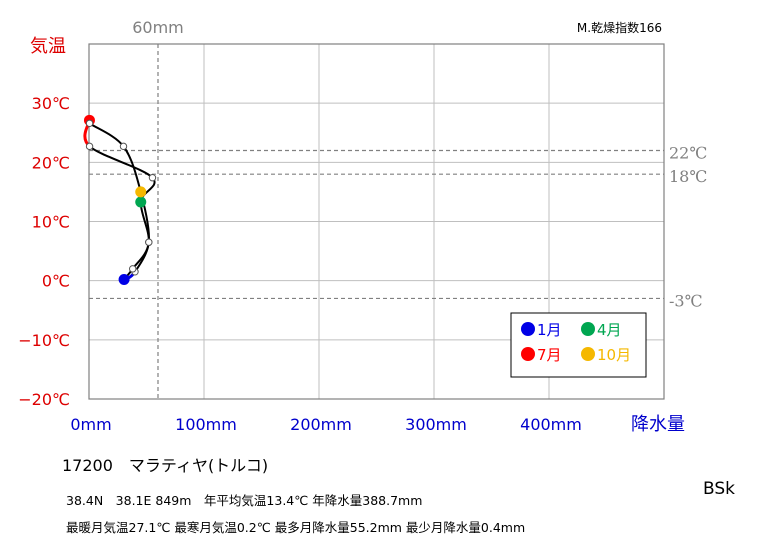  Describe the element at coordinates (165, 465) in the screenshot. I see `station-name: 17200 マラティヤ(トルコ)` at that location.